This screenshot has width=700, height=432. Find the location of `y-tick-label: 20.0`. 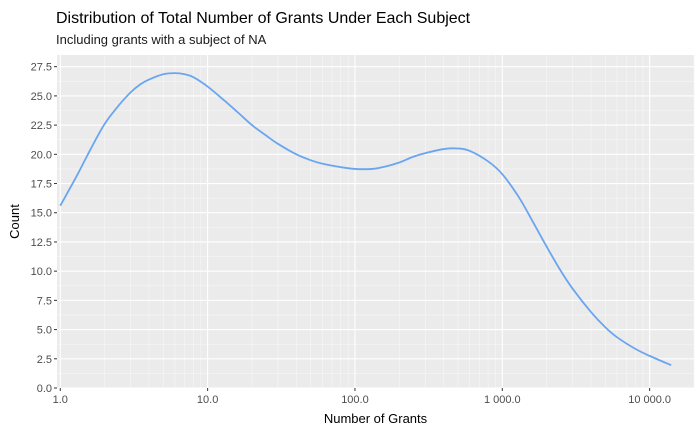

y-tick-label: 20.0 is located at coordinates (41, 155).